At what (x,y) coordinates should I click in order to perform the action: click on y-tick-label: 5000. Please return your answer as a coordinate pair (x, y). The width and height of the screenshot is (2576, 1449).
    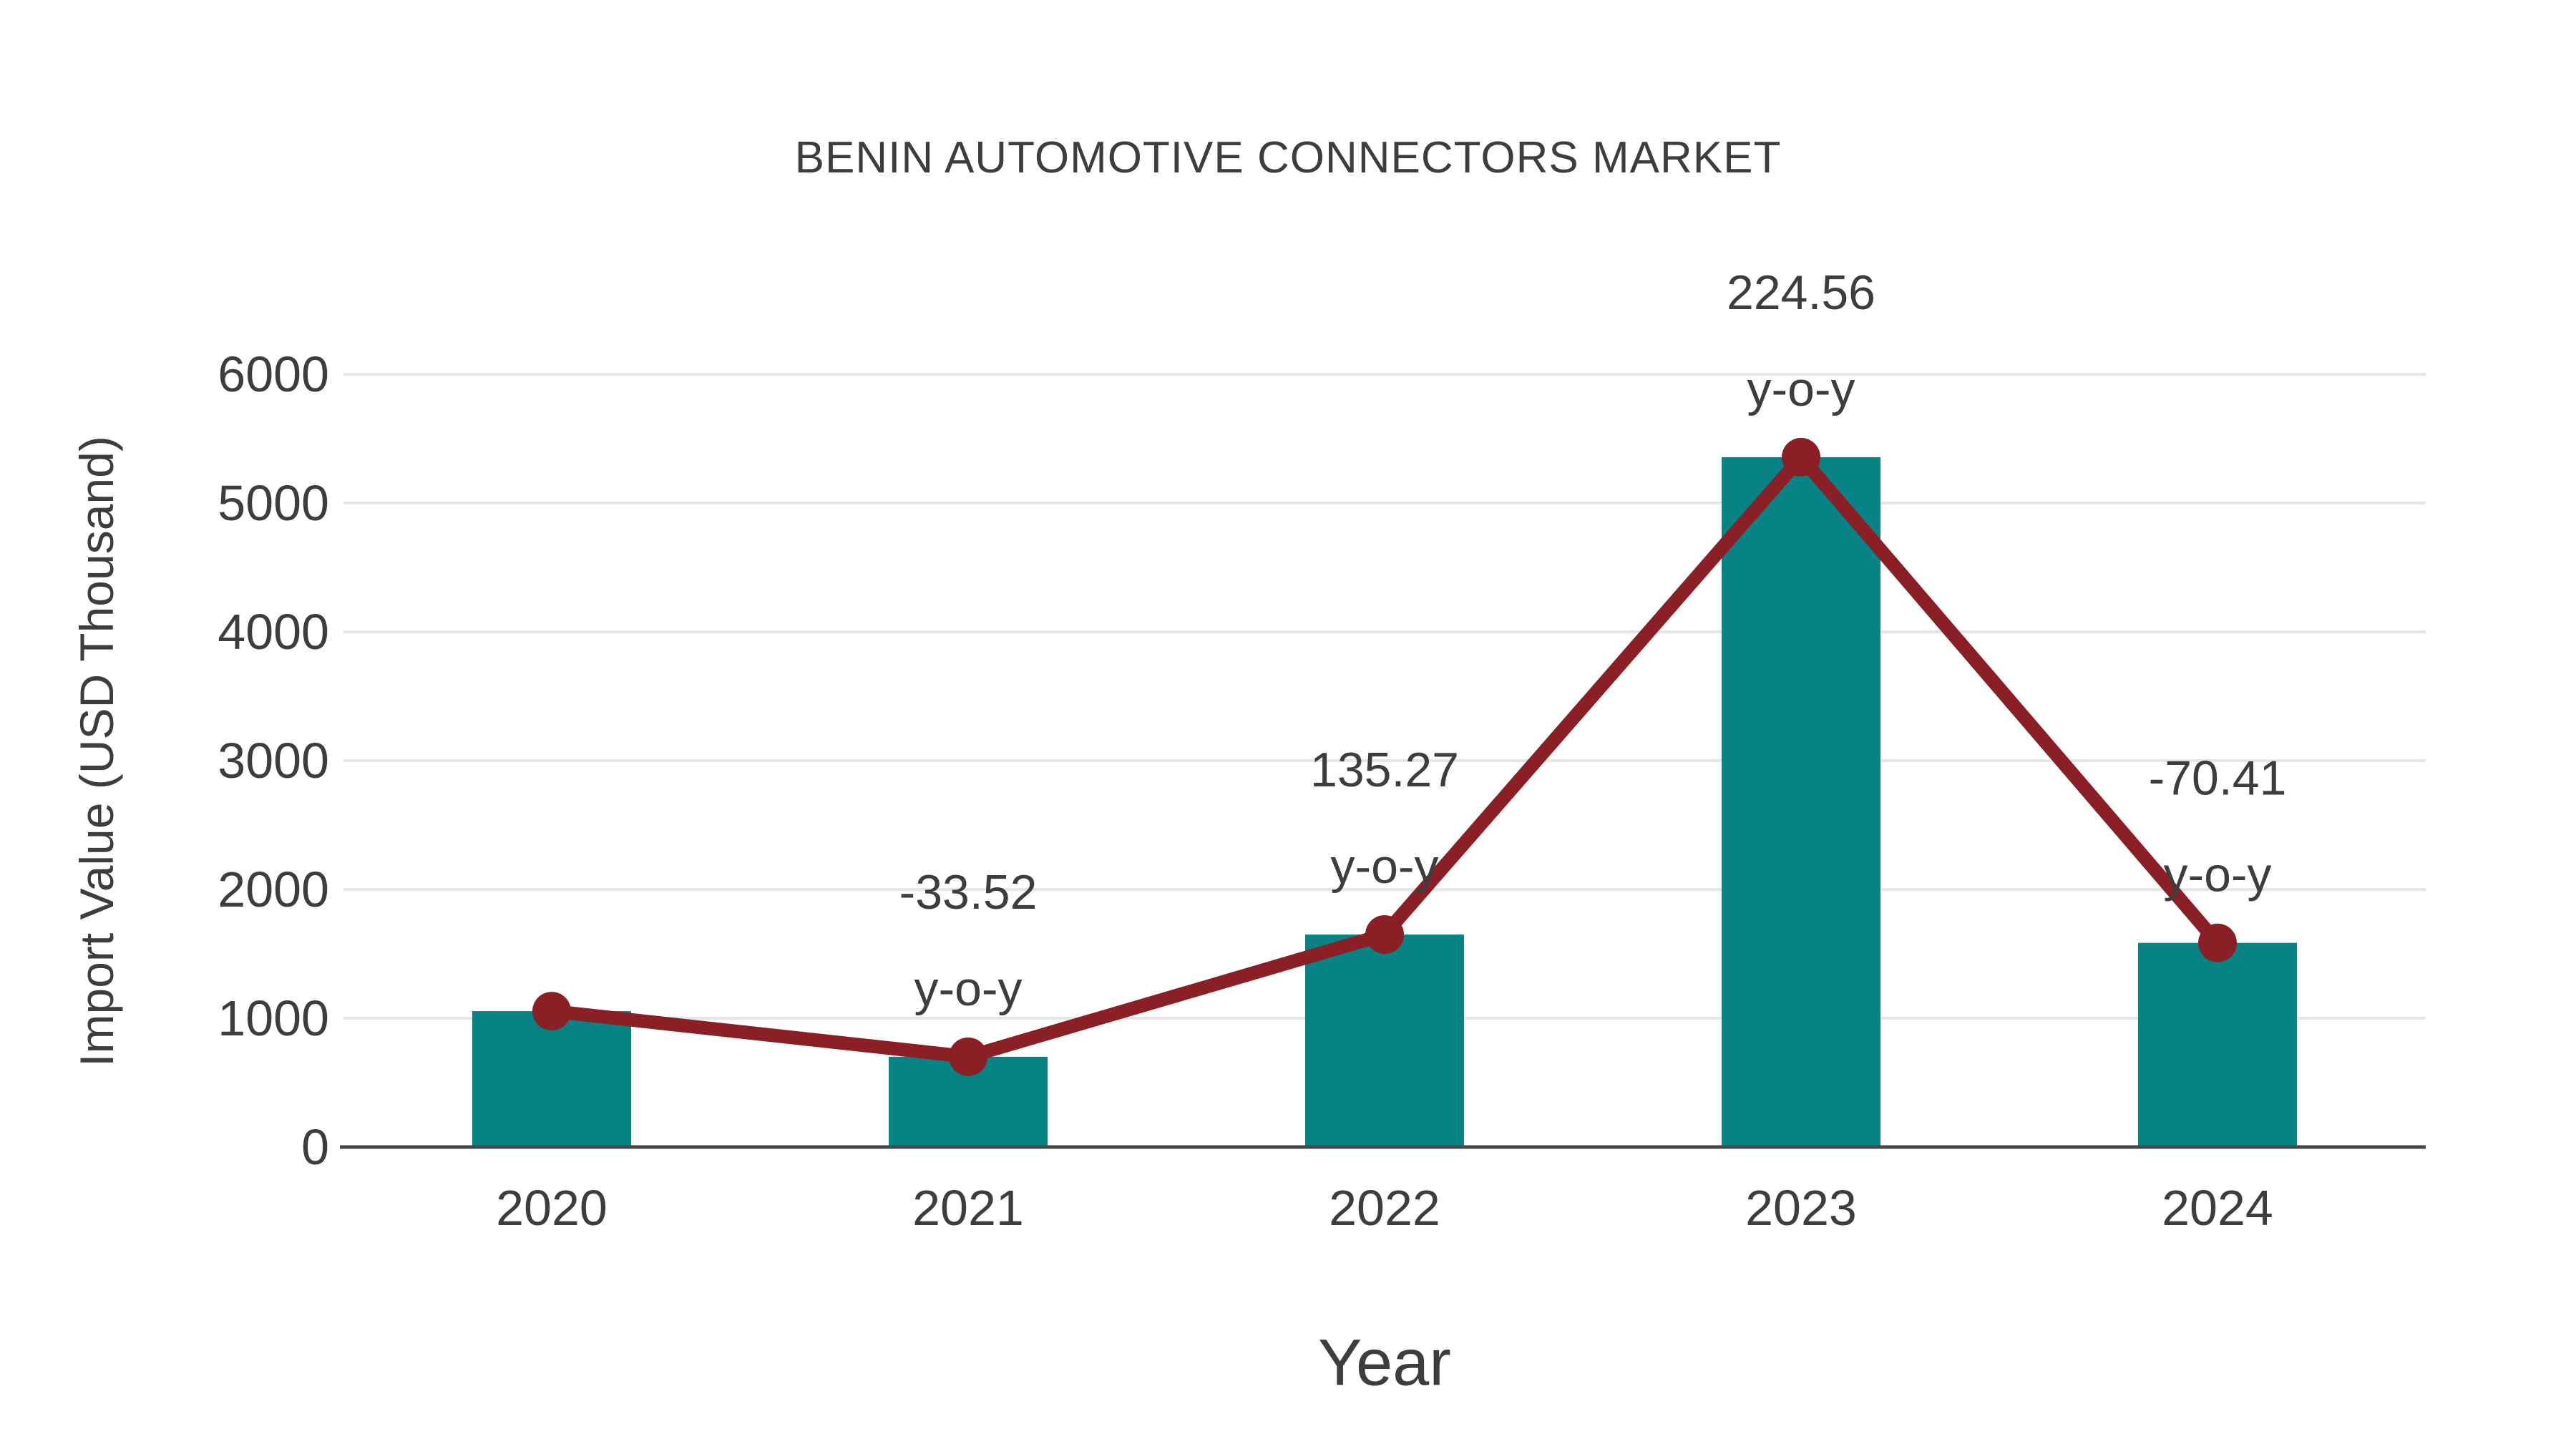
    Looking at the image, I should click on (273, 503).